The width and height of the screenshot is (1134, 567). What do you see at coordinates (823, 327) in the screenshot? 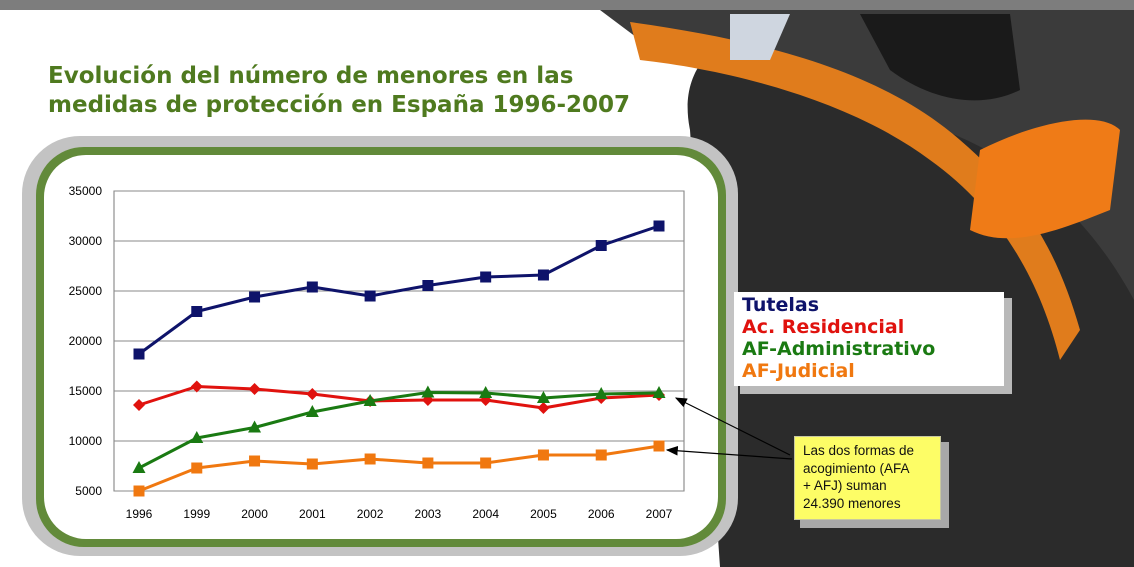
I see `legend-item-ac-residencial: Ac. Residencial` at bounding box center [823, 327].